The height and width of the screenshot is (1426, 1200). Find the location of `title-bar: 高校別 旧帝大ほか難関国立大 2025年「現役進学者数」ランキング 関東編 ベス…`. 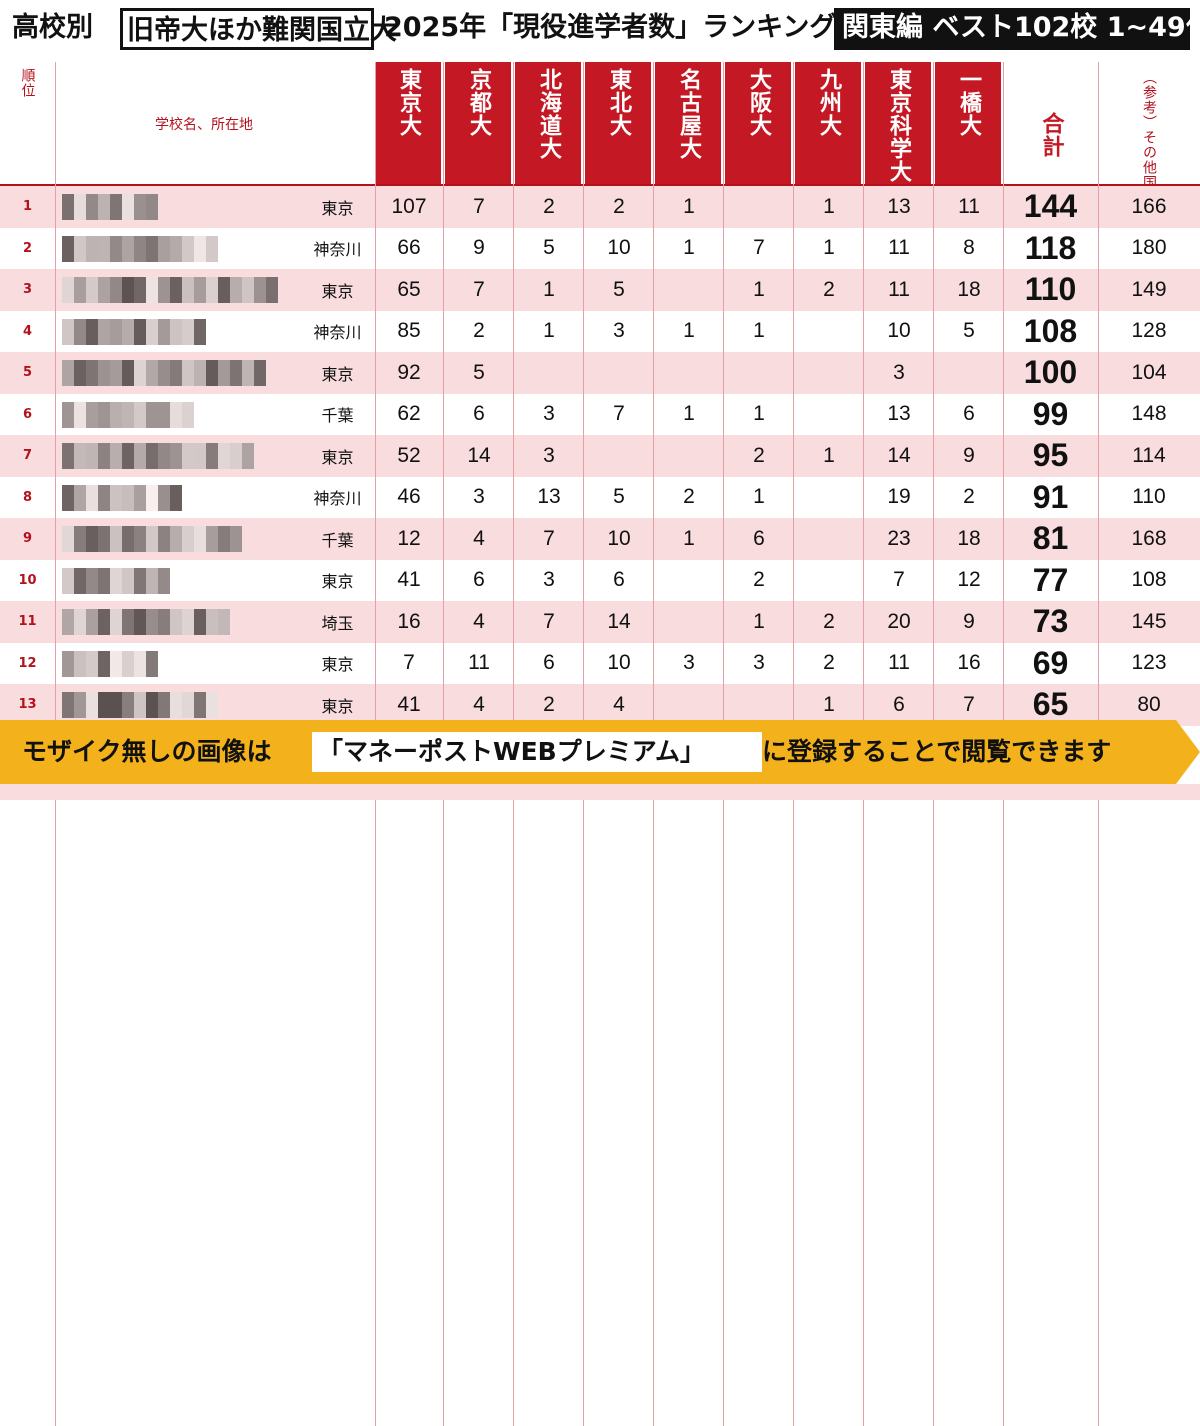

title-bar: 高校別 旧帝大ほか難関国立大 2025年「現役進学者数」ランキング 関東編 ベス… is located at coordinates (600, 30).